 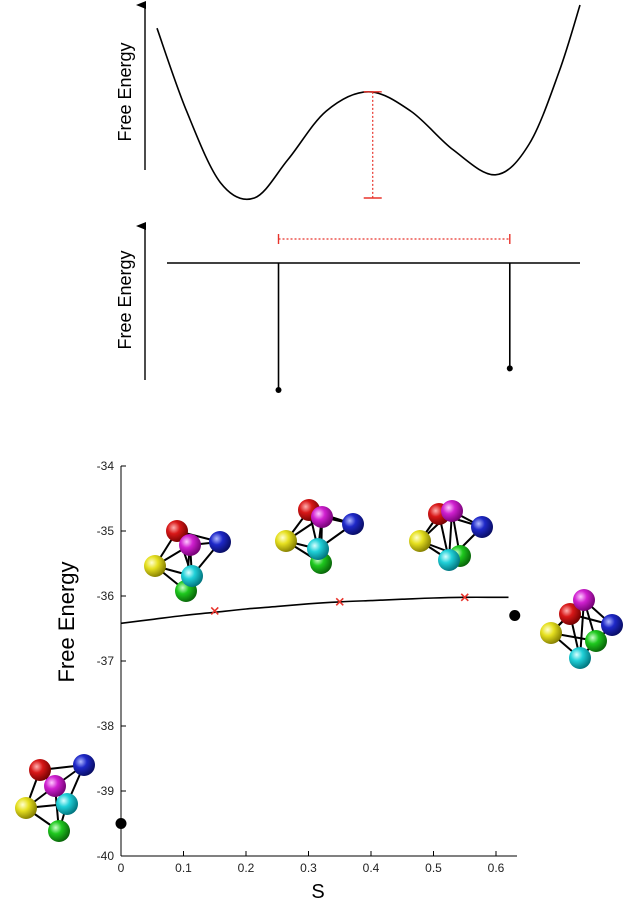 I want to click on x-ticks: 0 0.1 0.2 0.3 0.4 0.5 0.6, so click(x=311, y=863).